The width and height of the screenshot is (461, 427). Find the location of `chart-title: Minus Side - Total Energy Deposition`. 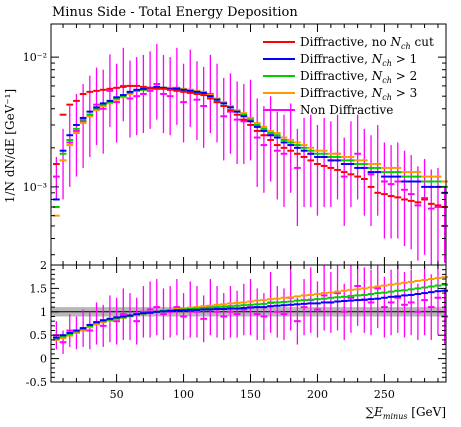

chart-title: Minus Side - Total Energy Deposition is located at coordinates (175, 12).